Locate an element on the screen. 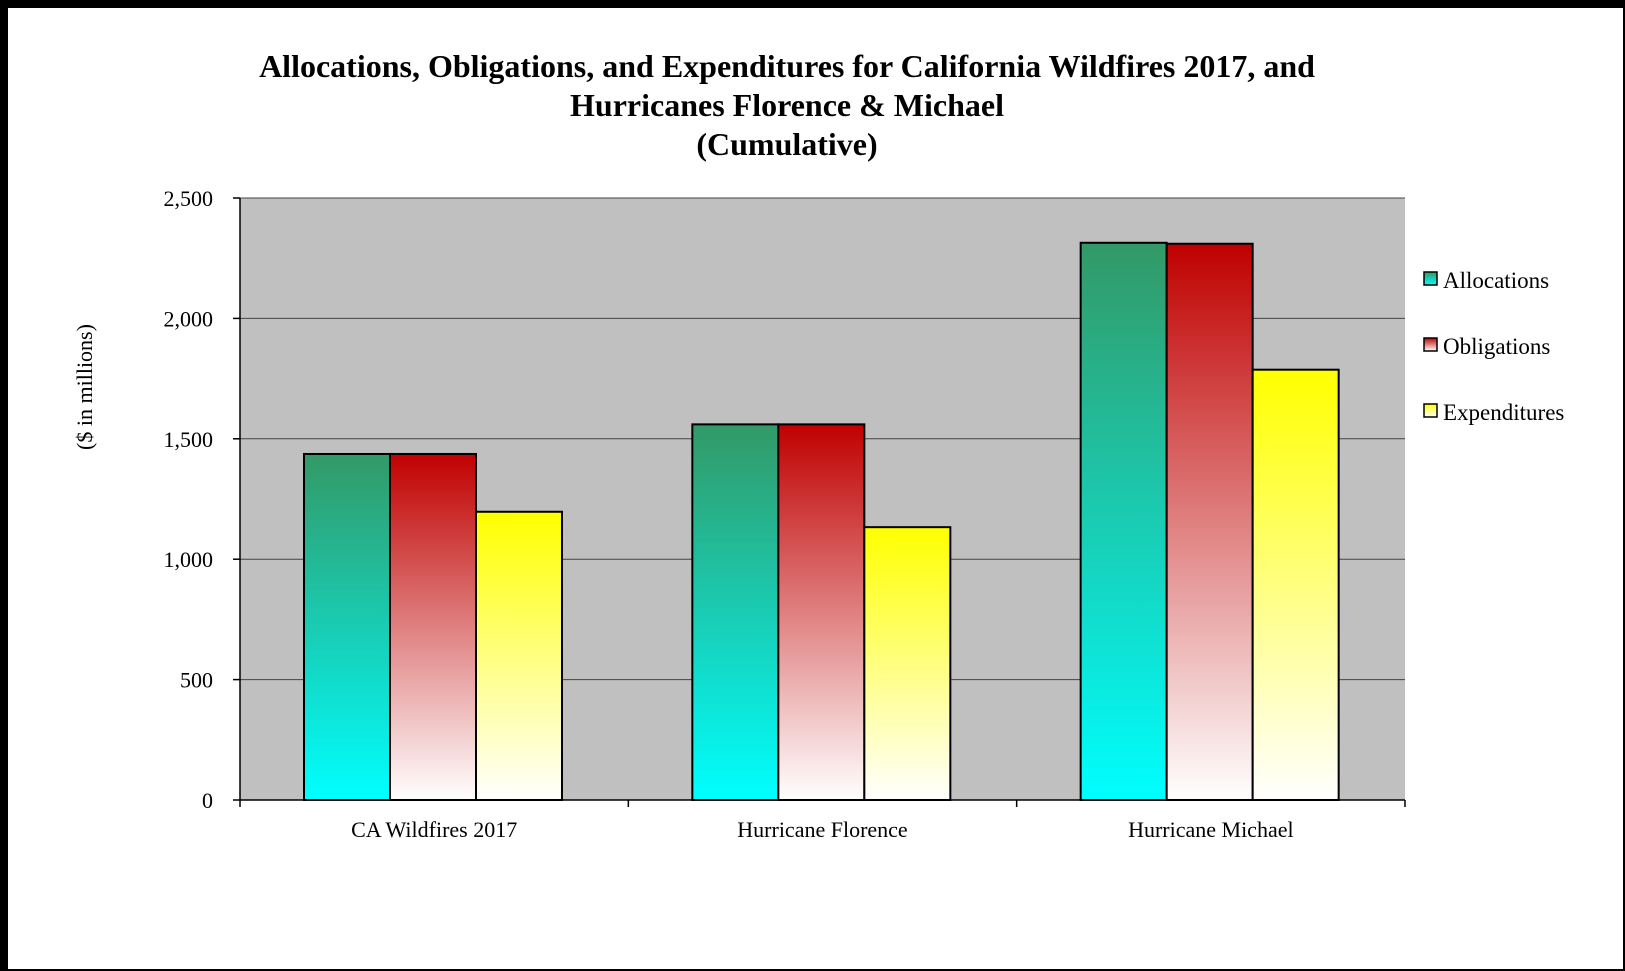 This screenshot has width=1625, height=971. chart-title-line-3: (Cumulative) is located at coordinates (787, 144).